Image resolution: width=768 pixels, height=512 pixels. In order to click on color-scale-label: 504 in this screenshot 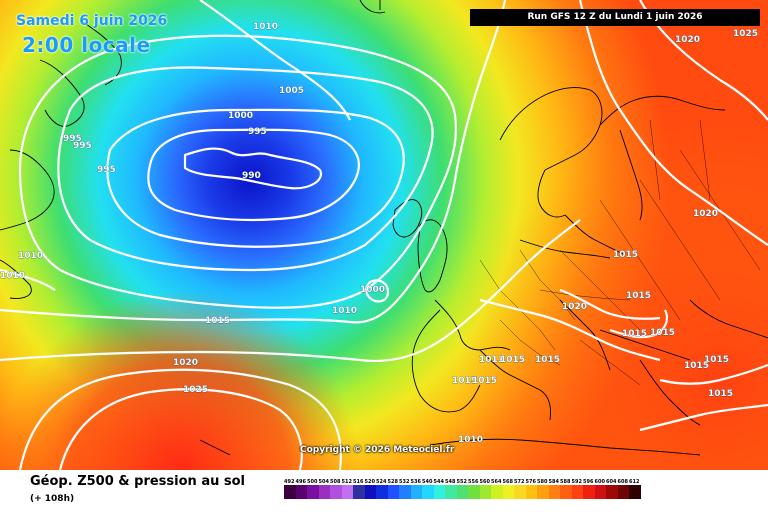, I will do `click(323, 482)`.